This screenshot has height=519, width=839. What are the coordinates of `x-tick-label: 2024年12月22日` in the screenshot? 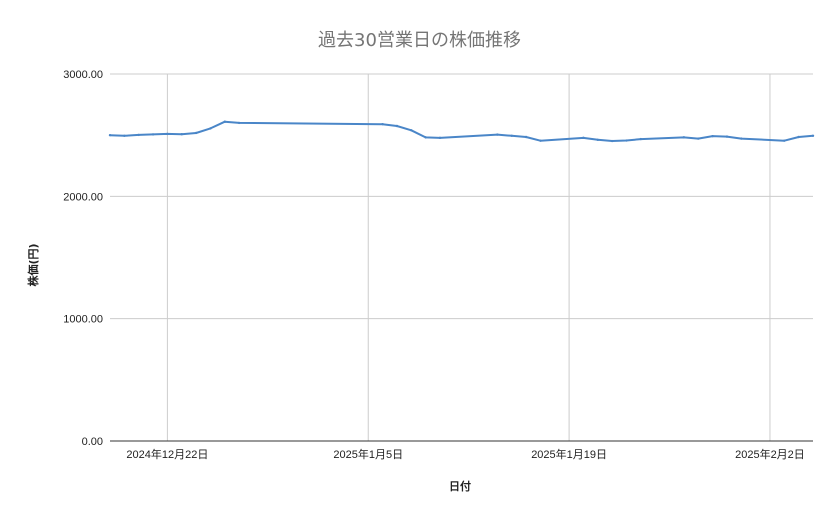 It's located at (167, 454).